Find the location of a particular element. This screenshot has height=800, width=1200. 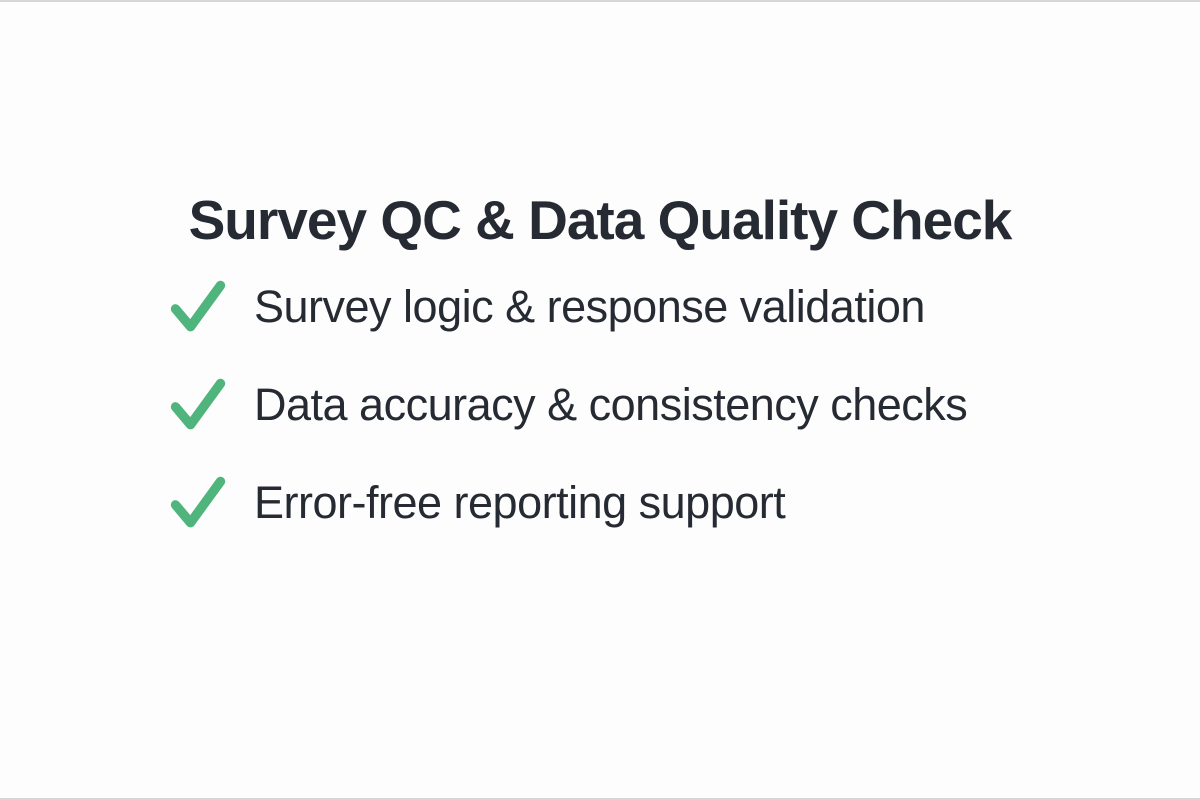

page-title: Survey QC & Data Quality Check is located at coordinates (600, 219).